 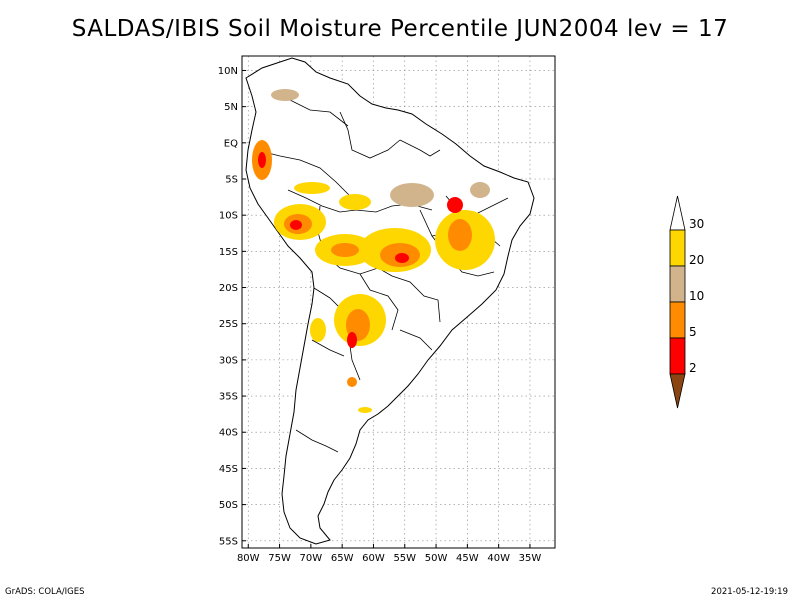 What do you see at coordinates (677, 213) in the screenshot?
I see `colorbar-top-triangle` at bounding box center [677, 213].